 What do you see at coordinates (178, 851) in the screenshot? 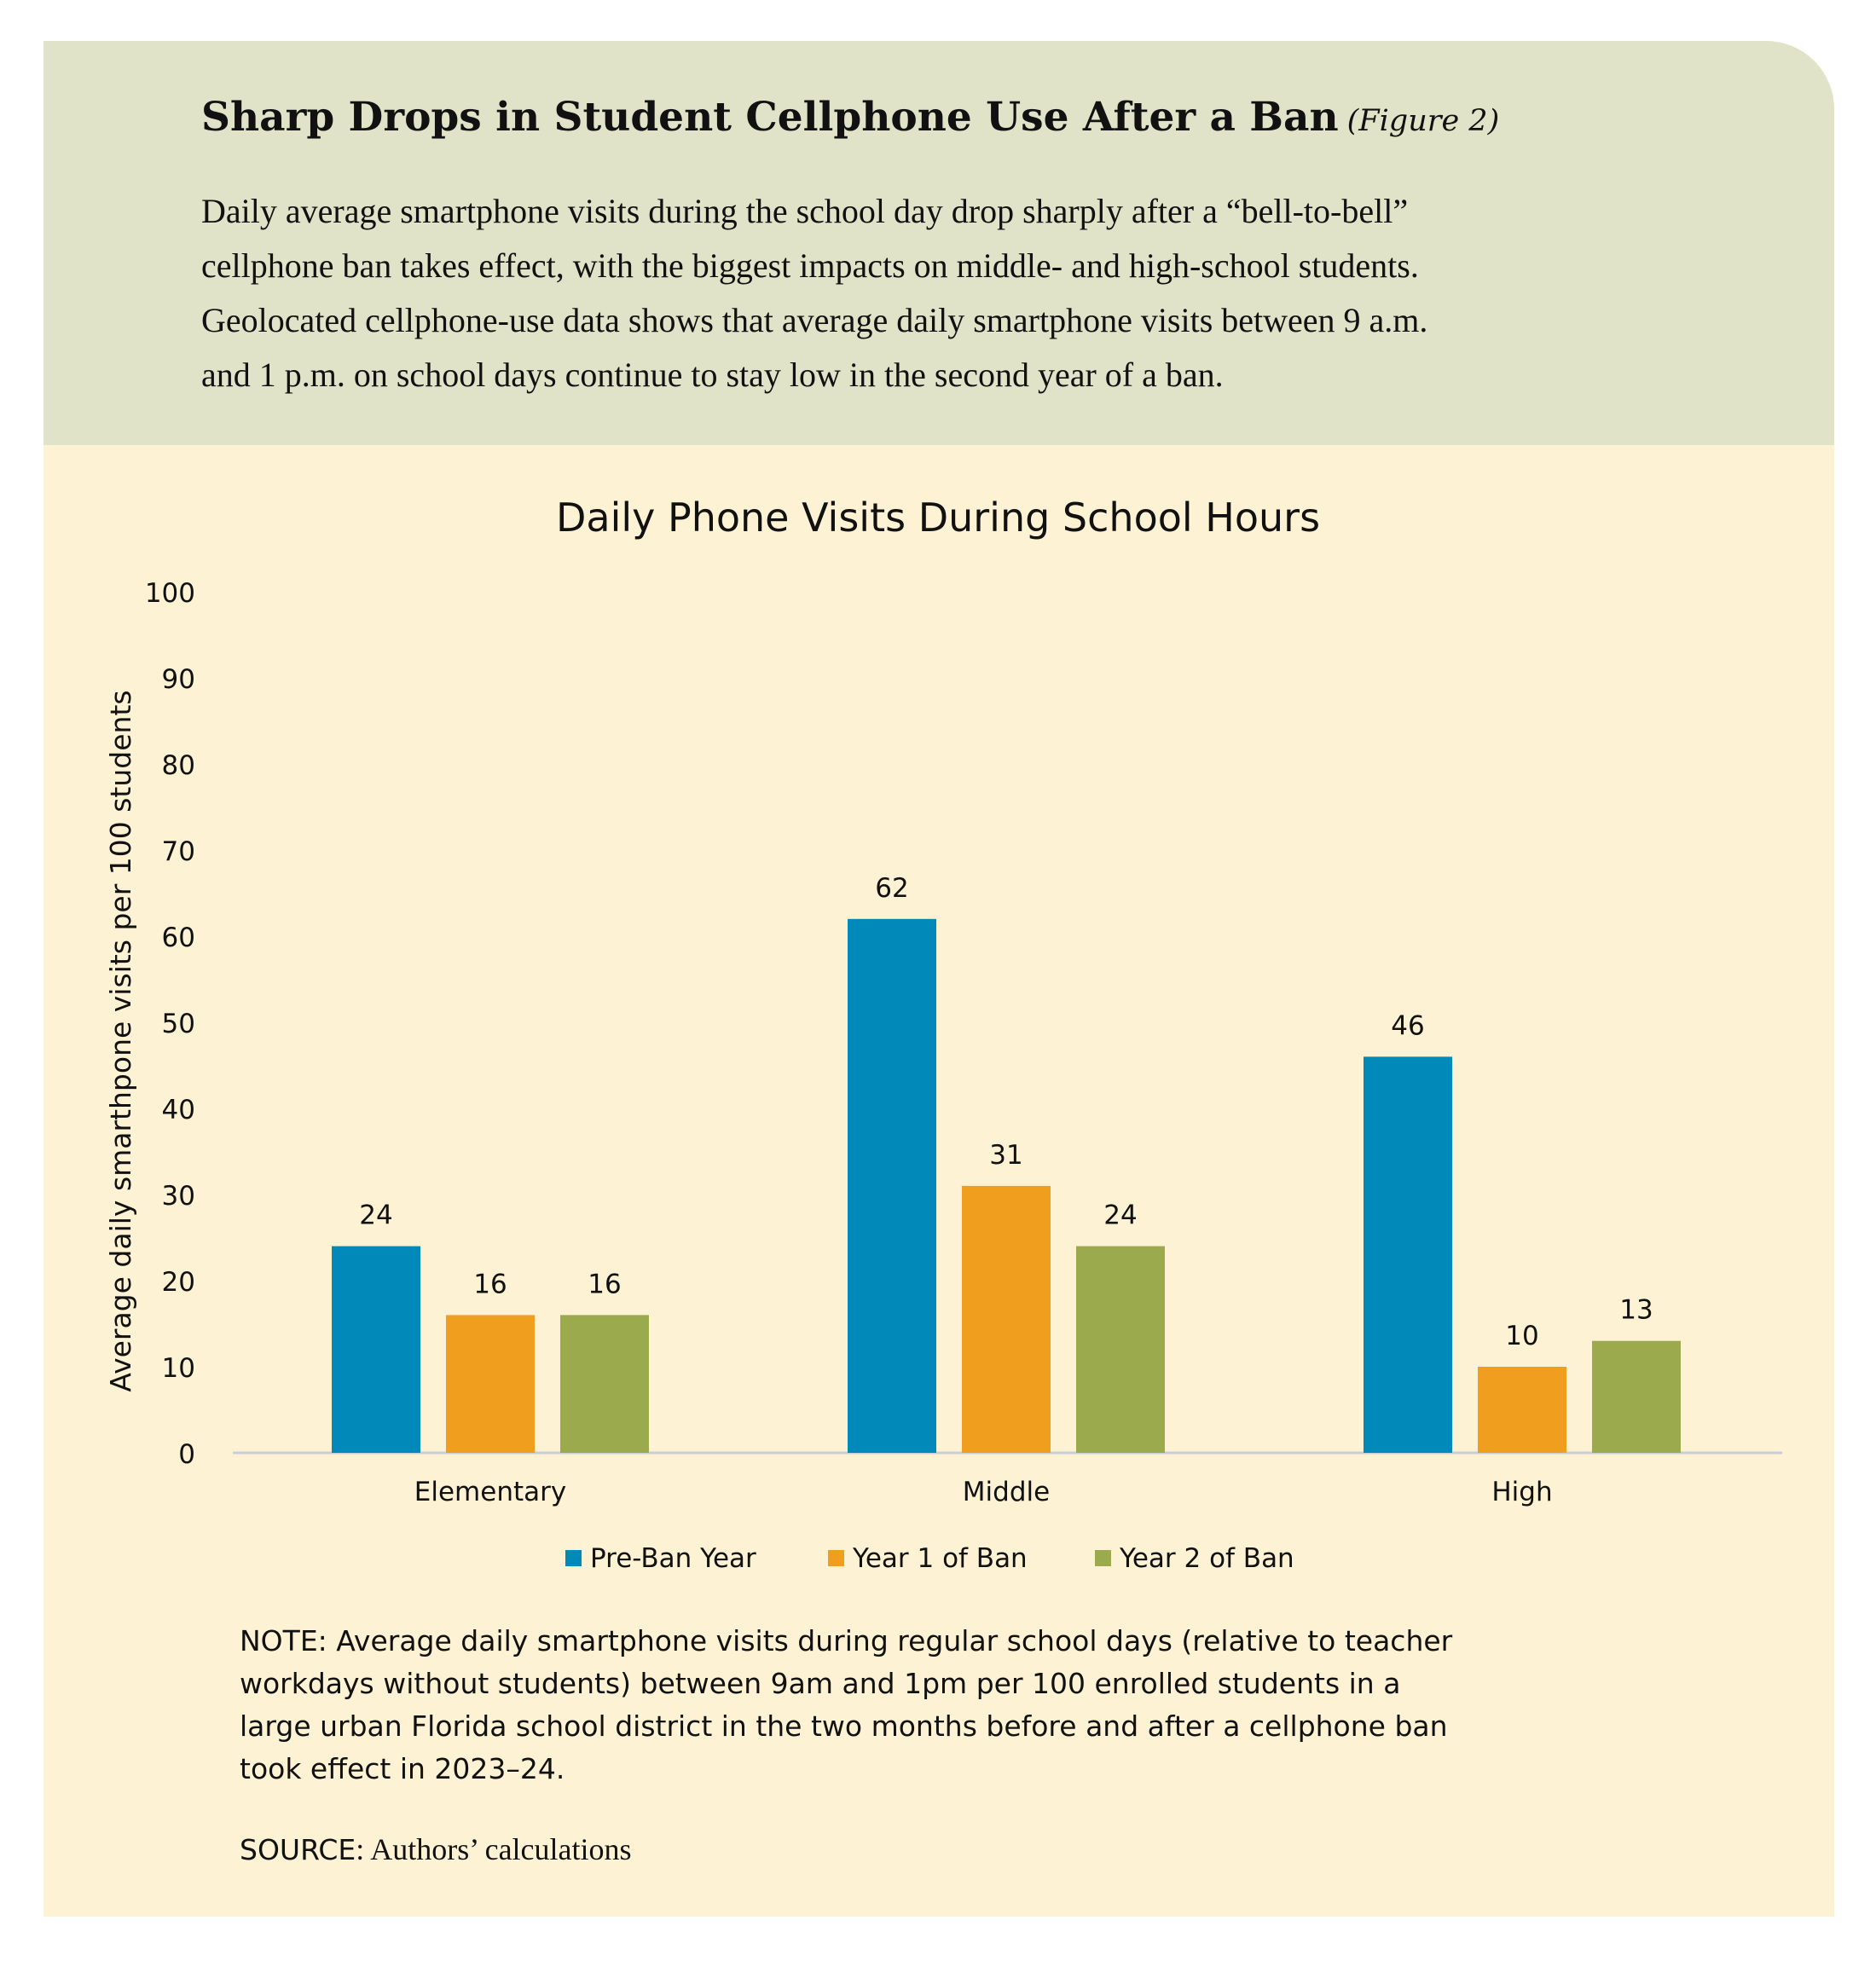
I see `y-tick-label: 70` at bounding box center [178, 851].